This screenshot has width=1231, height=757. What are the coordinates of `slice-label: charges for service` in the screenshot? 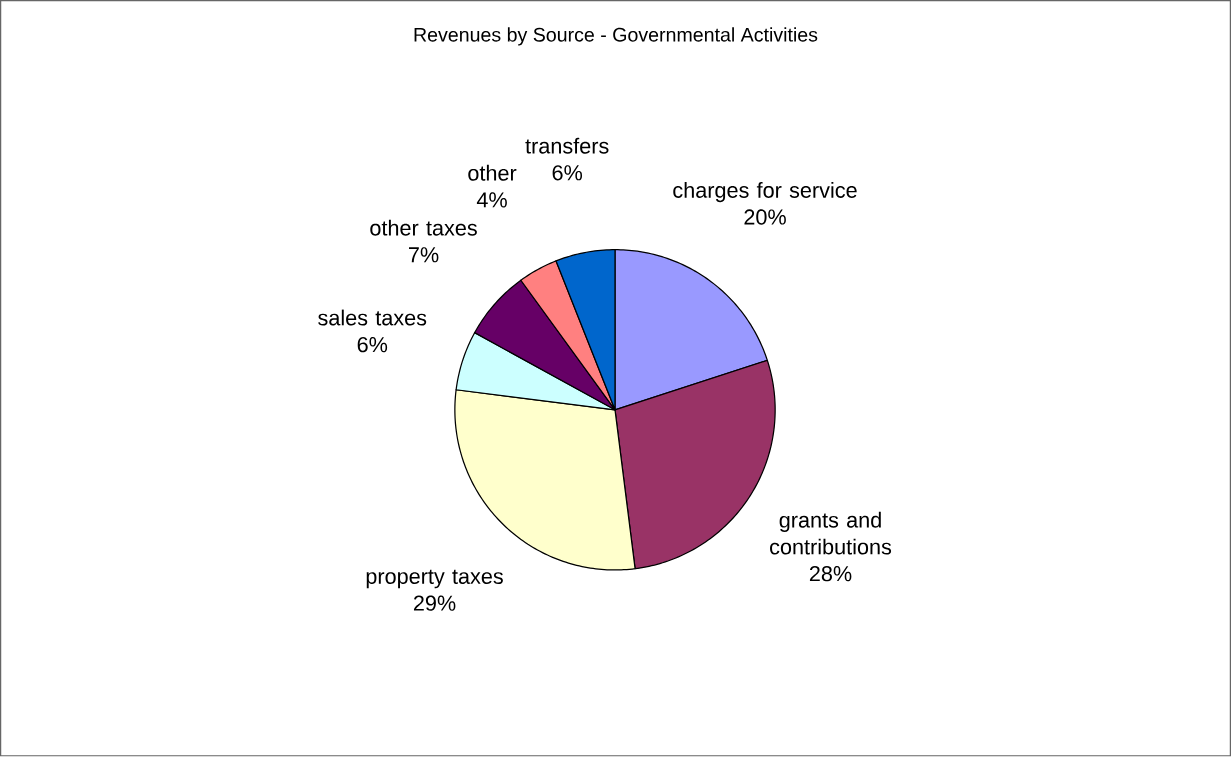 It's located at (765, 192).